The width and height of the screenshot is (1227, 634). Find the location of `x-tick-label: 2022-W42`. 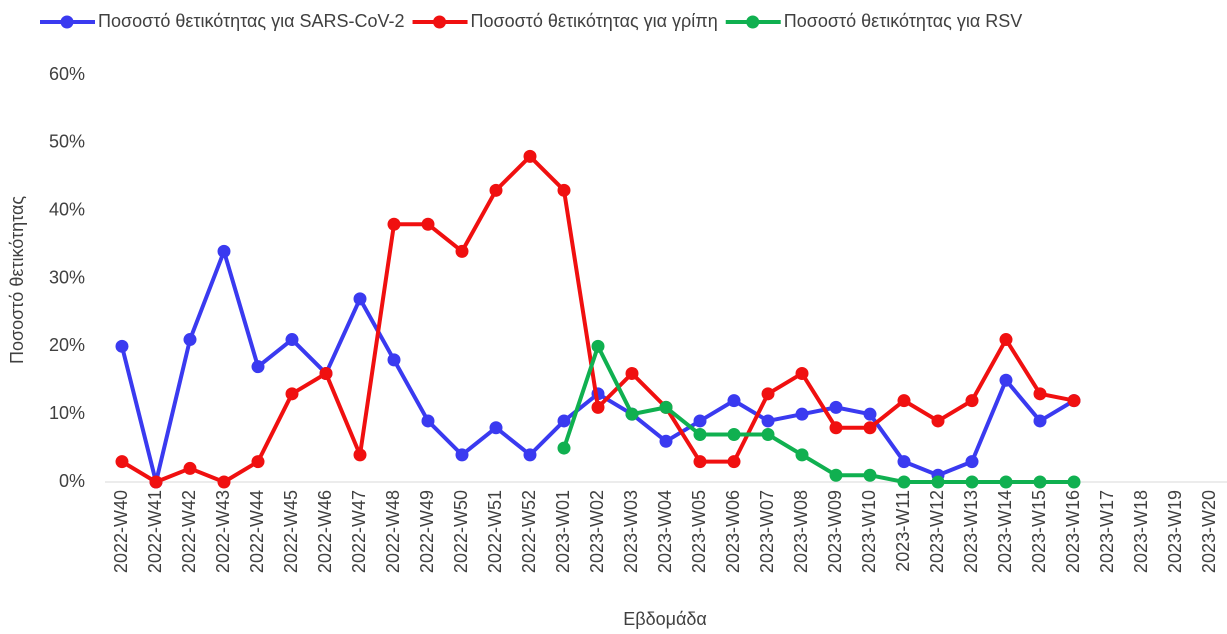

x-tick-label: 2022-W42 is located at coordinates (189, 531).